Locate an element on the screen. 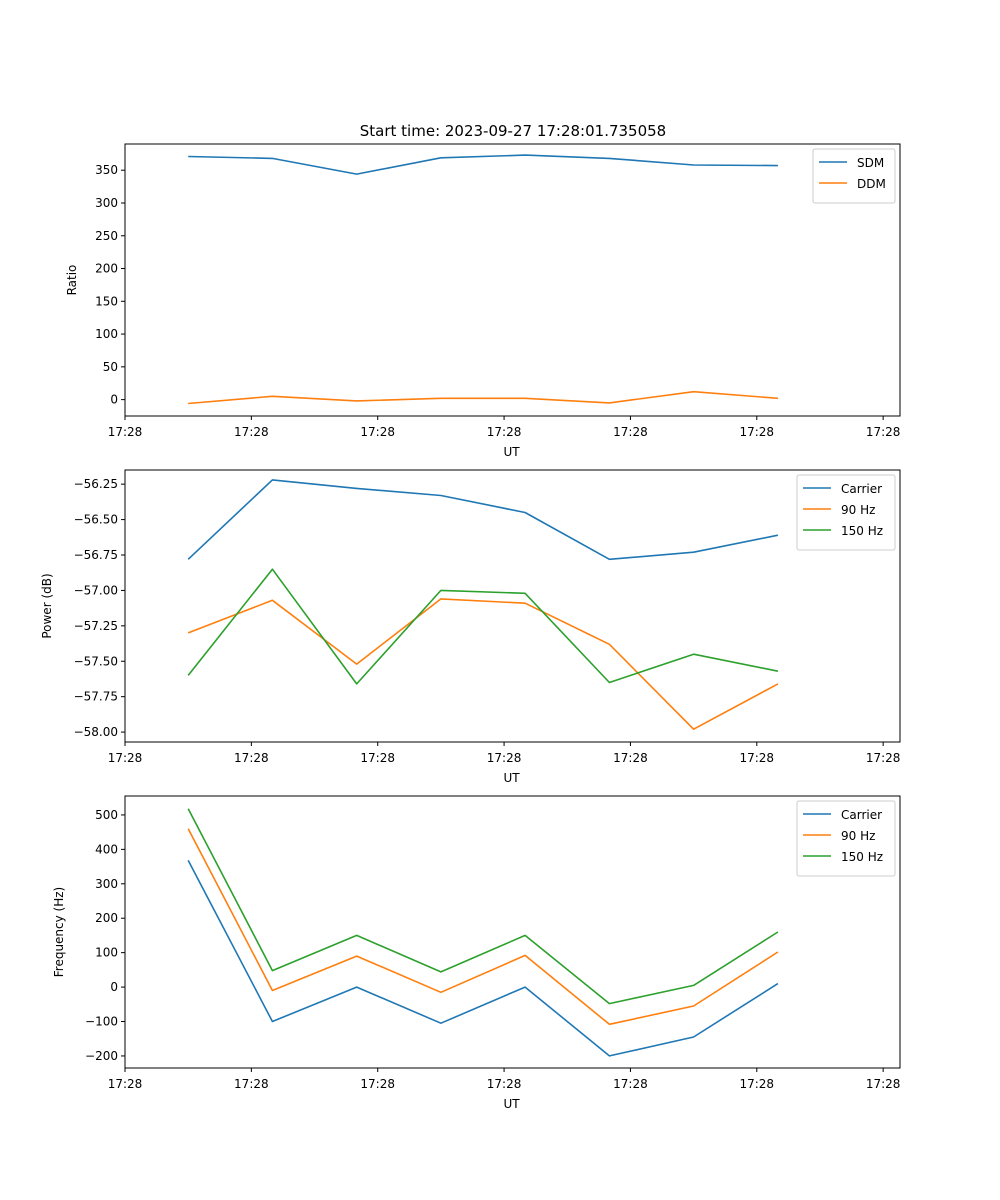 This screenshot has height=1200, width=1000. y-tick-label: −57.25 is located at coordinates (96, 626).